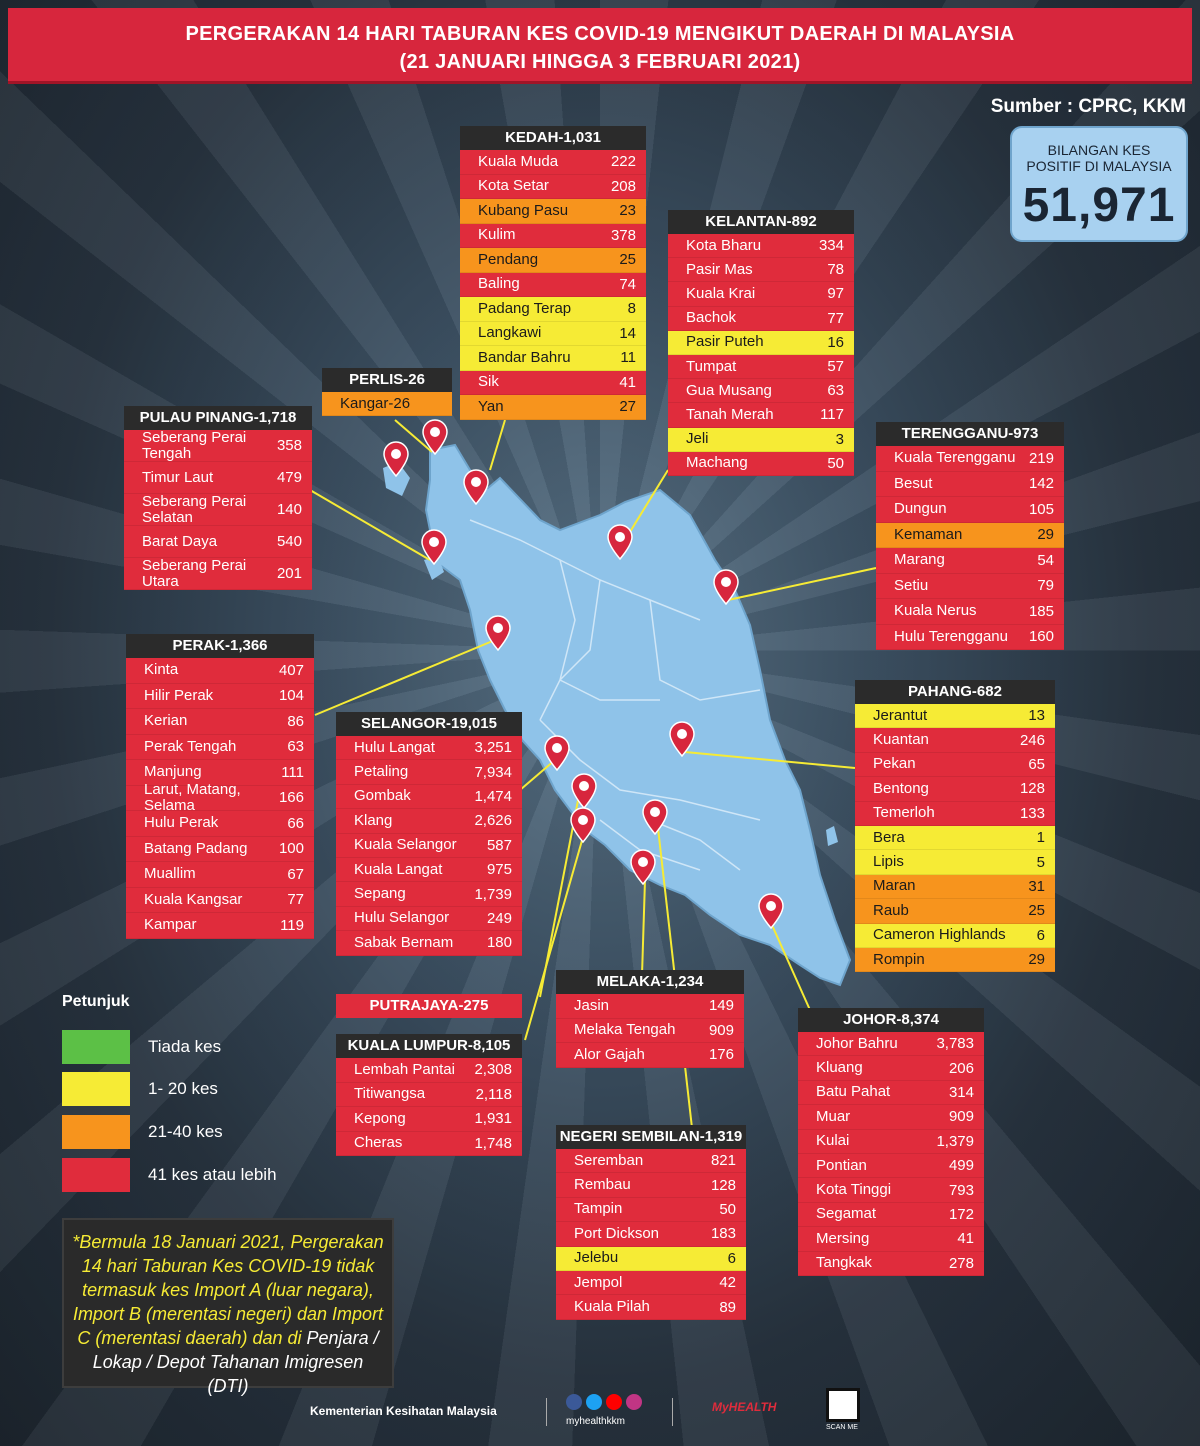 Image resolution: width=1200 pixels, height=1446 pixels. I want to click on district-cases: 1,931, so click(493, 1119).